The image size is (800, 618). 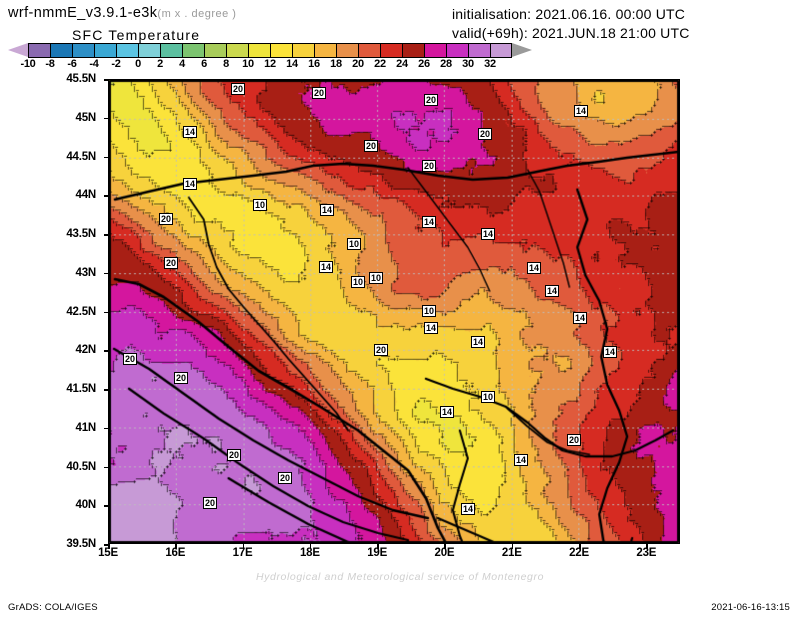 What do you see at coordinates (468, 64) in the screenshot?
I see `colorbar-tick: 30` at bounding box center [468, 64].